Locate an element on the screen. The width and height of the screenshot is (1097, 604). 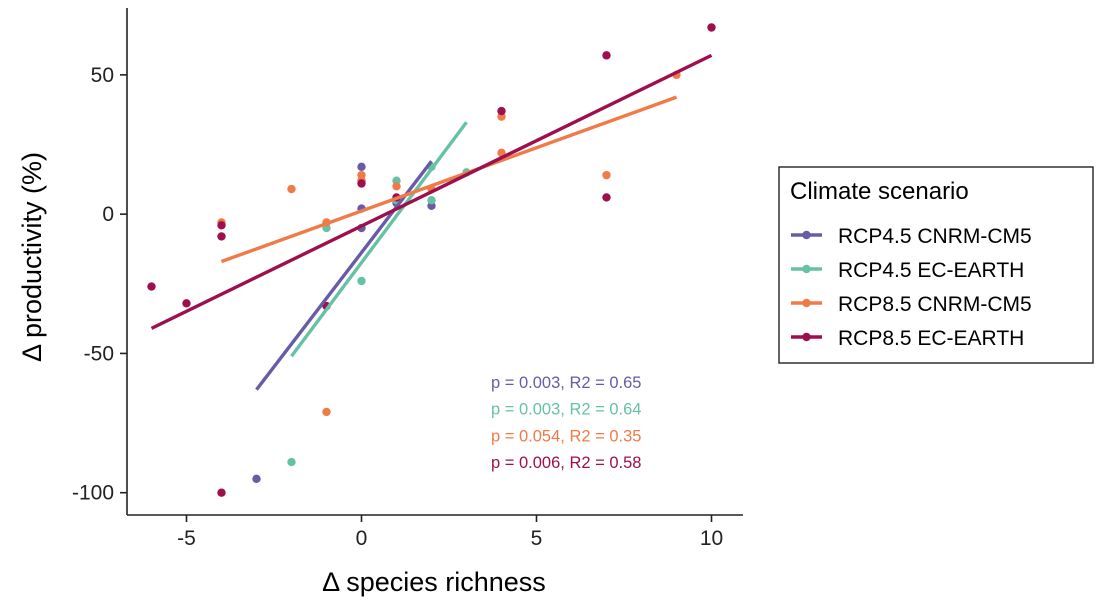
legend-label: RCP8.5 CNRM-CM5 is located at coordinates (935, 304).